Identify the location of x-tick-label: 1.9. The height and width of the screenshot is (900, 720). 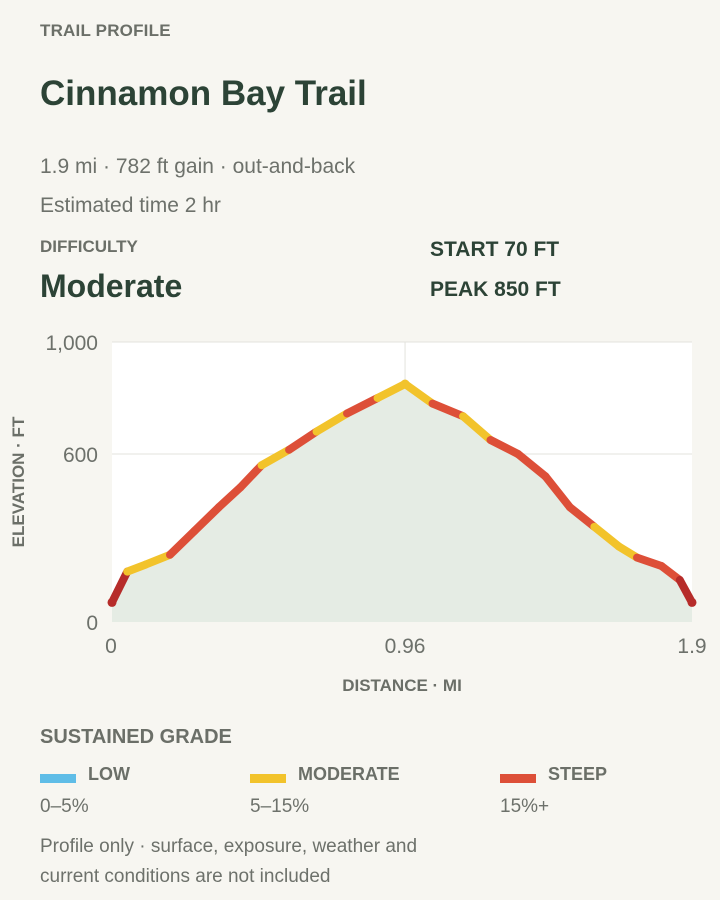
(691, 646).